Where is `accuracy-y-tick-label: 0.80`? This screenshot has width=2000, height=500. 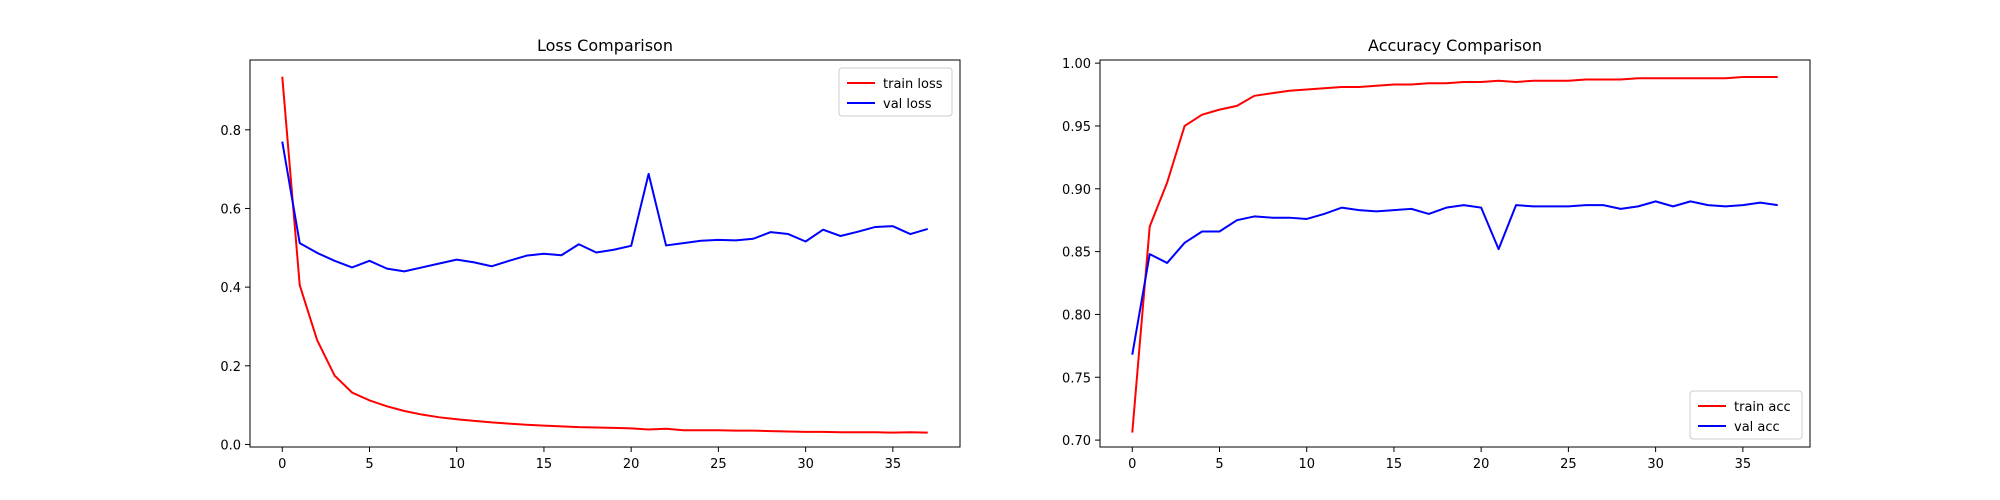
accuracy-y-tick-label: 0.80 is located at coordinates (1076, 315).